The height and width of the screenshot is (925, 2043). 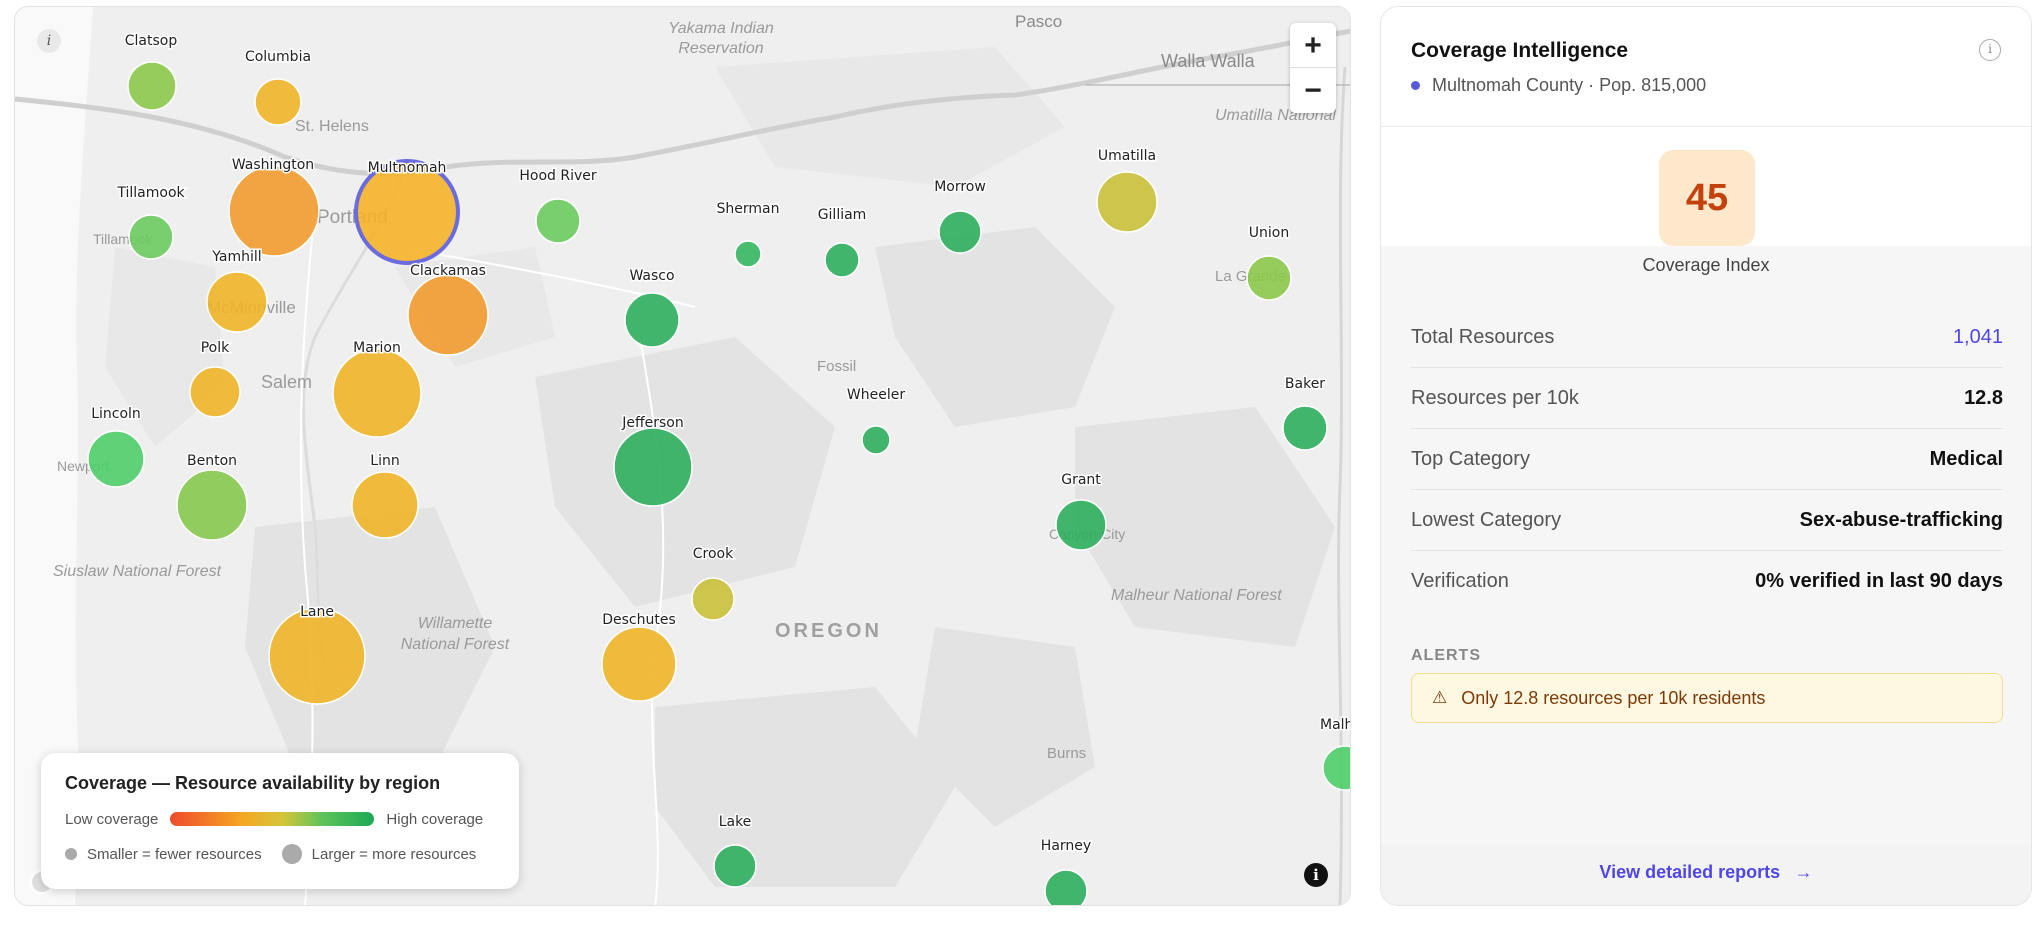 What do you see at coordinates (1483, 336) in the screenshot?
I see `stat-label: Total Resources` at bounding box center [1483, 336].